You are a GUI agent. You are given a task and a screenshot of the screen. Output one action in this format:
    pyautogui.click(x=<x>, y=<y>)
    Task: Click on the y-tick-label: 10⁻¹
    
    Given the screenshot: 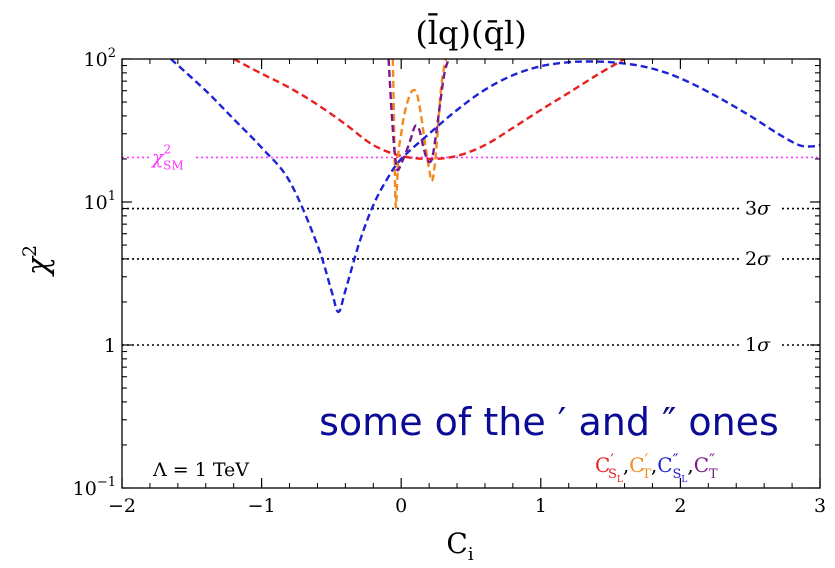 What is the action you would take?
    pyautogui.click(x=94, y=487)
    